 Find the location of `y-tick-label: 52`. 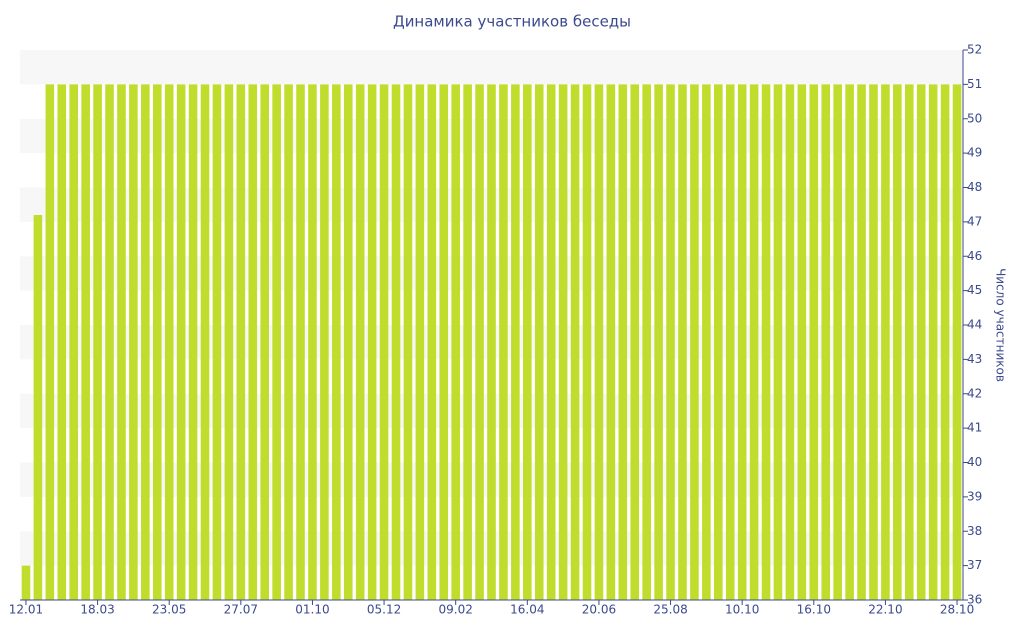

y-tick-label: 52 is located at coordinates (974, 50).